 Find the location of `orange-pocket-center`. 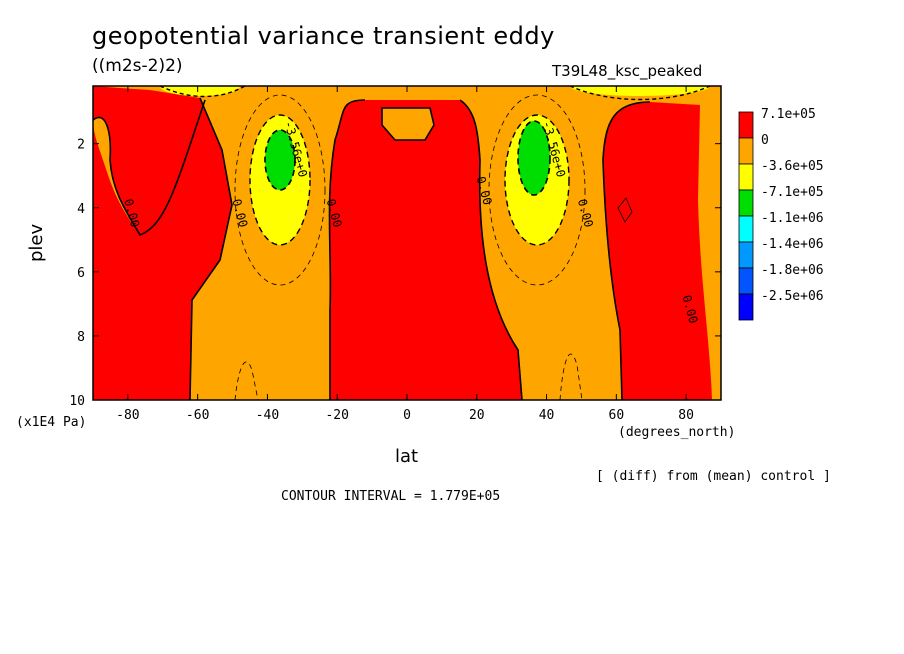

orange-pocket-center is located at coordinates (408, 124).